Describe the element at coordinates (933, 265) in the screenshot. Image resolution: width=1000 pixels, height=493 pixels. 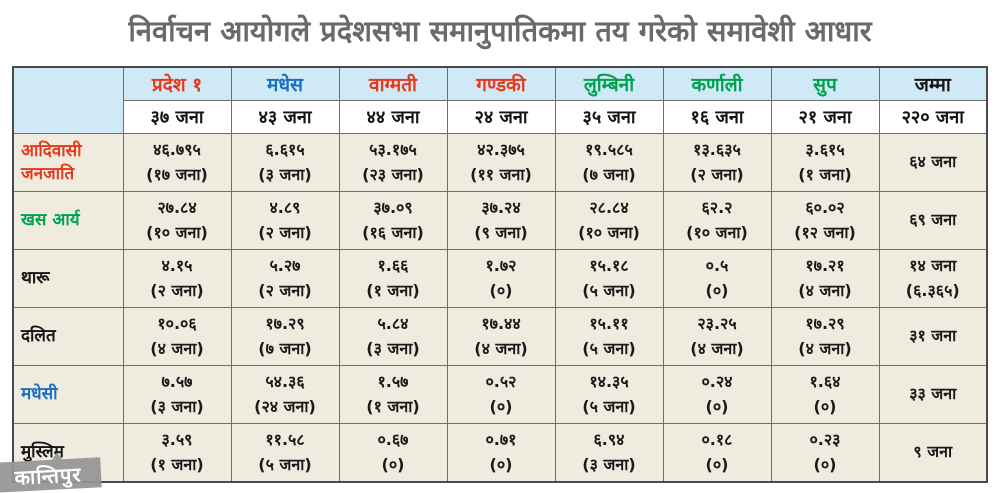
I see `cell-value: १४ जना` at that location.